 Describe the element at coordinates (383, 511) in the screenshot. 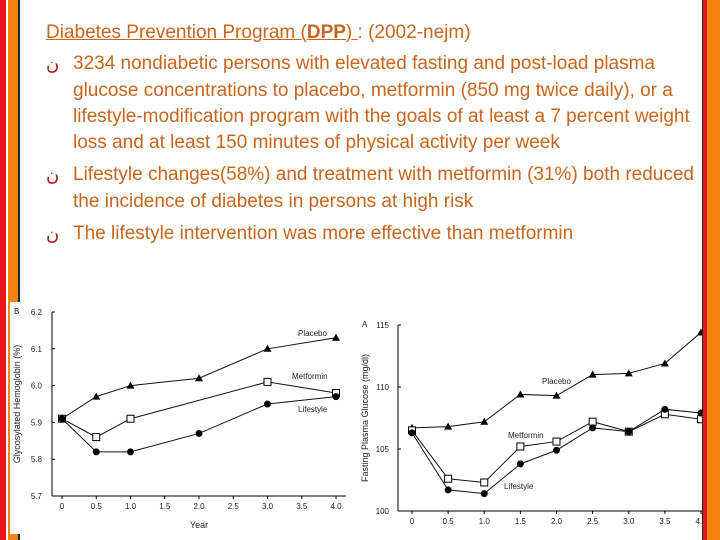

I see `y-tick-label: 100` at that location.